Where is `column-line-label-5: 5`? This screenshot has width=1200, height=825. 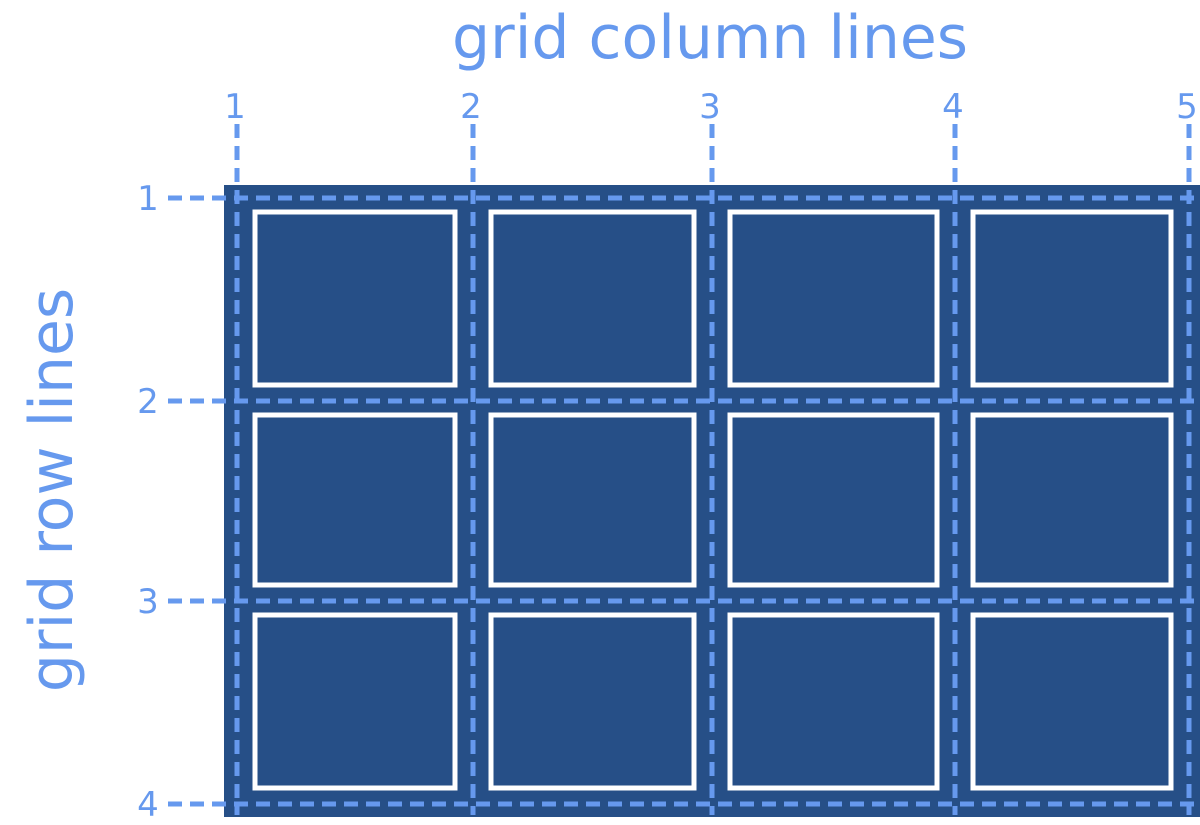
column-line-label-5: 5 is located at coordinates (1187, 107).